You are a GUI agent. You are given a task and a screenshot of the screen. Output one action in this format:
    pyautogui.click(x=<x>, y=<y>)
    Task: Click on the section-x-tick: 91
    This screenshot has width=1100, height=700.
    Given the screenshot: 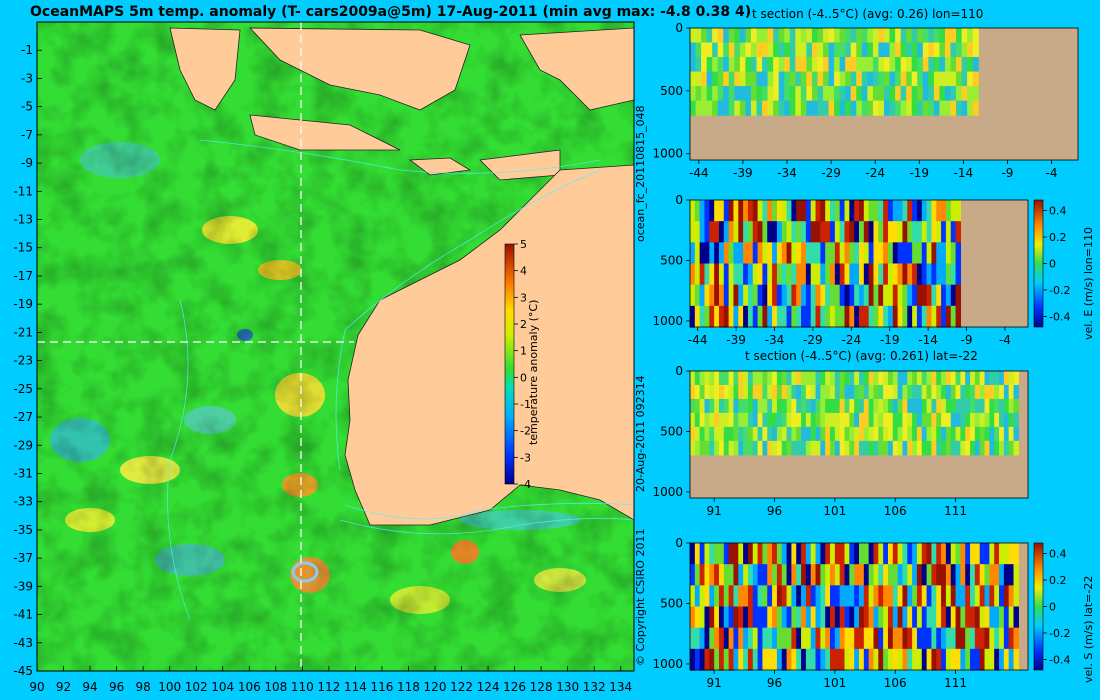 What is the action you would take?
    pyautogui.click(x=714, y=683)
    